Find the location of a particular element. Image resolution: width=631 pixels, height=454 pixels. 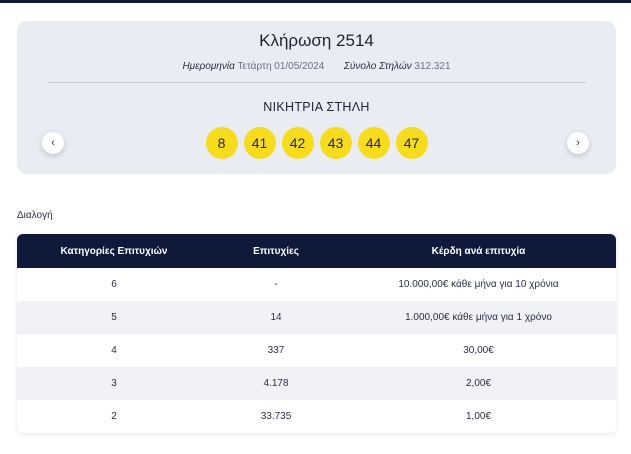

prize-cell: 2,00€ is located at coordinates (478, 383).